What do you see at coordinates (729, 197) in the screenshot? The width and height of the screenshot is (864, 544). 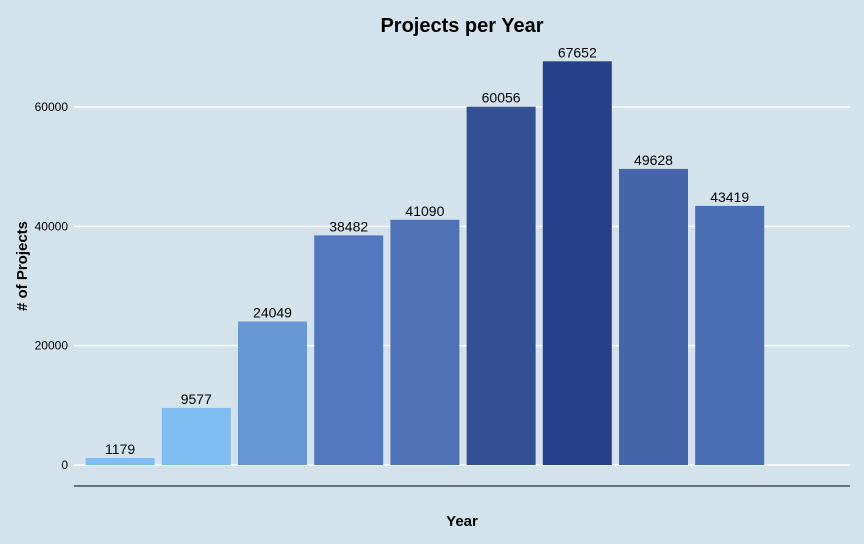 I see `data-label-9: 43419` at bounding box center [729, 197].